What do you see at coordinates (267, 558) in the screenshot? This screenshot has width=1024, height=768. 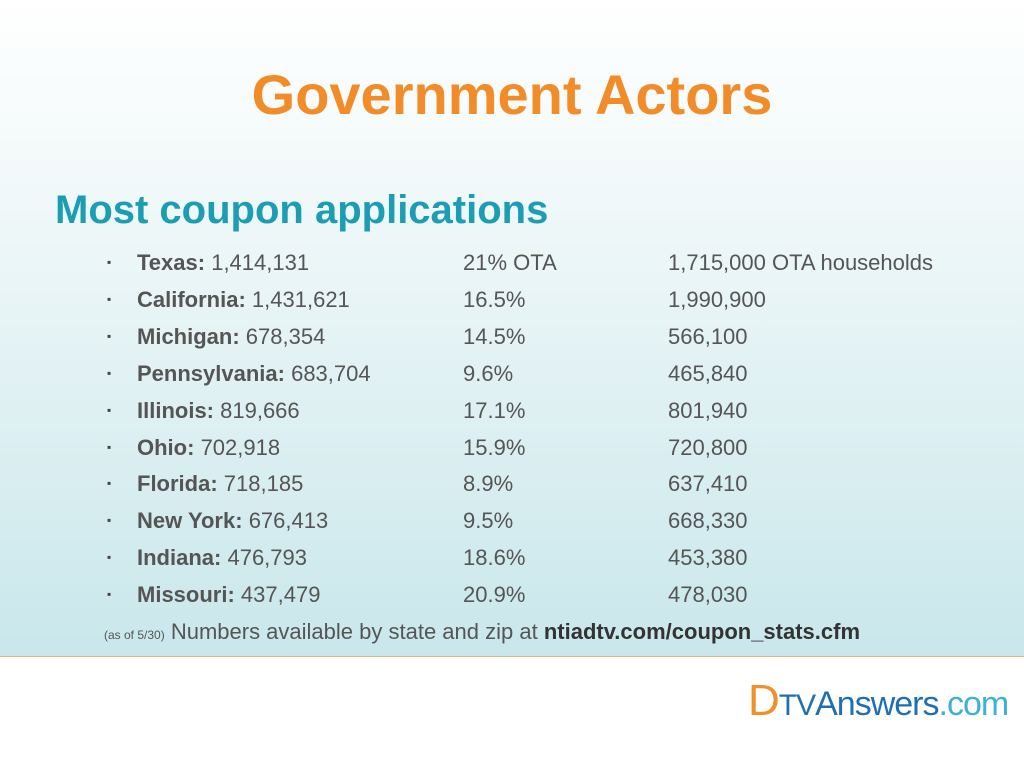 I see `applications: 476,793` at bounding box center [267, 558].